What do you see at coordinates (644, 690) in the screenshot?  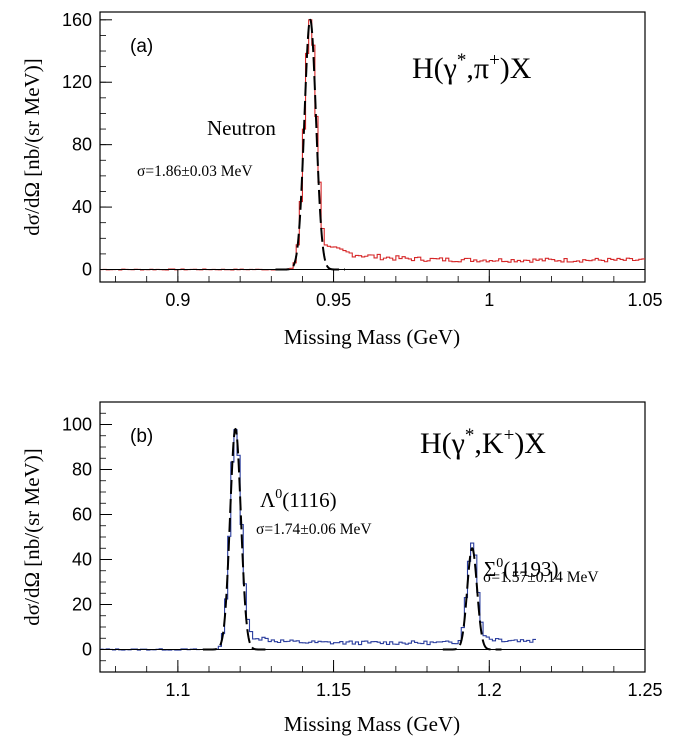 I see `x-tick-label-b-3: 1.25` at bounding box center [644, 690].